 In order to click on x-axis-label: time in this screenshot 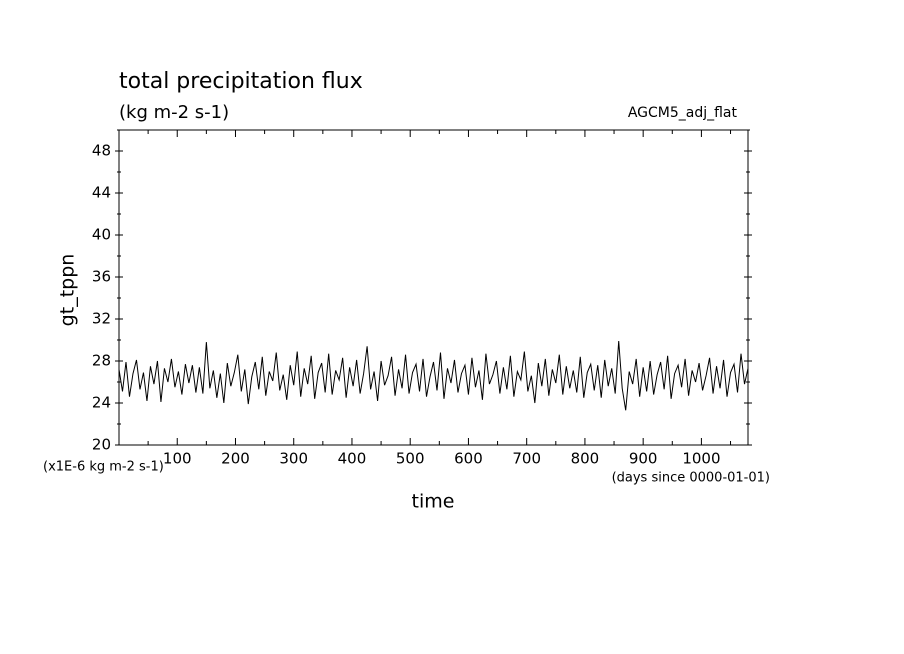, I will do `click(433, 502)`.